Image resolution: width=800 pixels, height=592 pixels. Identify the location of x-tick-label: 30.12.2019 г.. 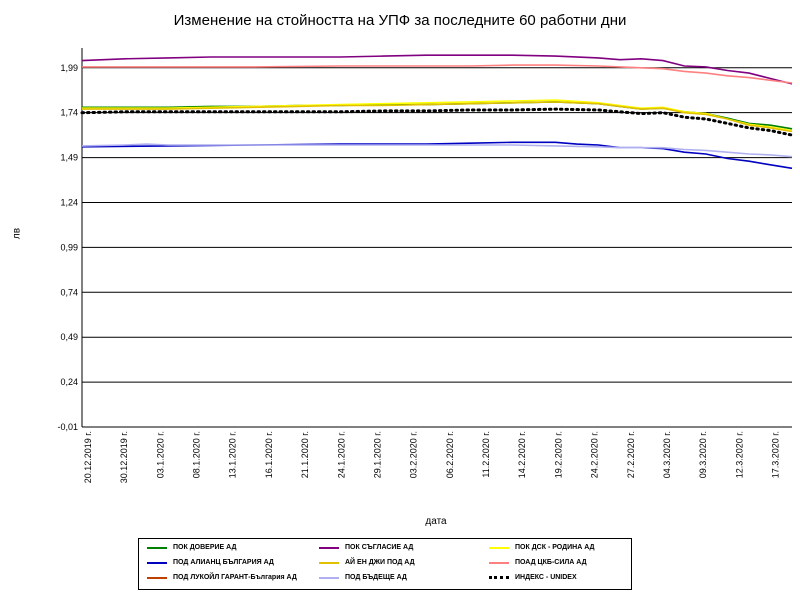
(124, 457).